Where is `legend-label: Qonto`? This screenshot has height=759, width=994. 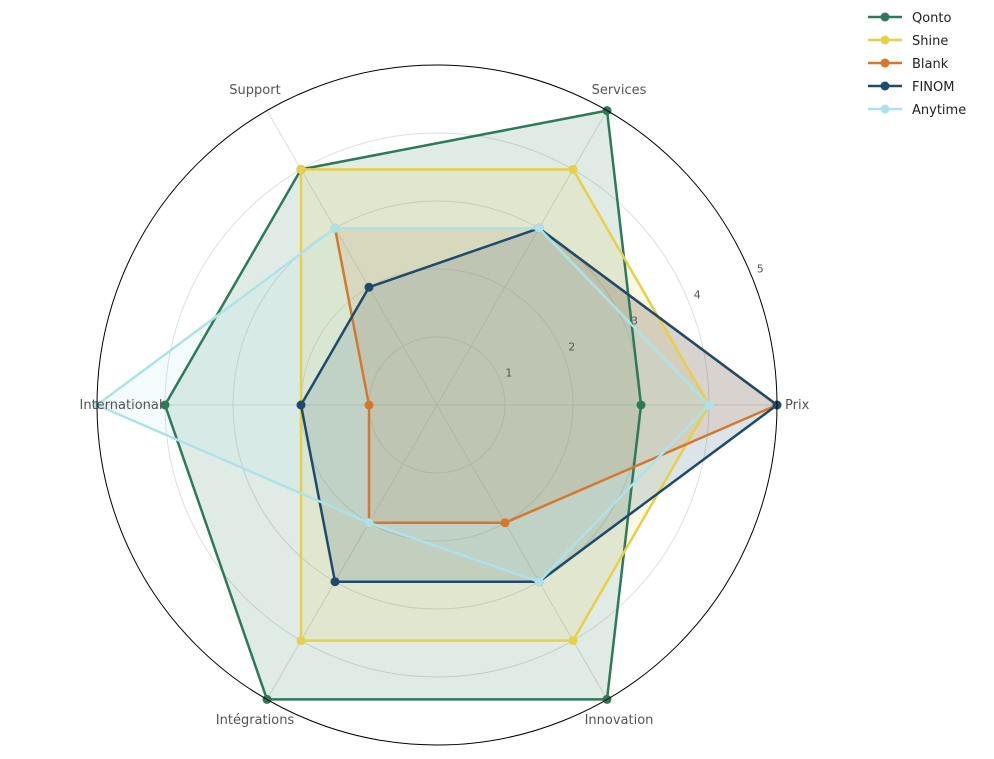 legend-label: Qonto is located at coordinates (932, 18).